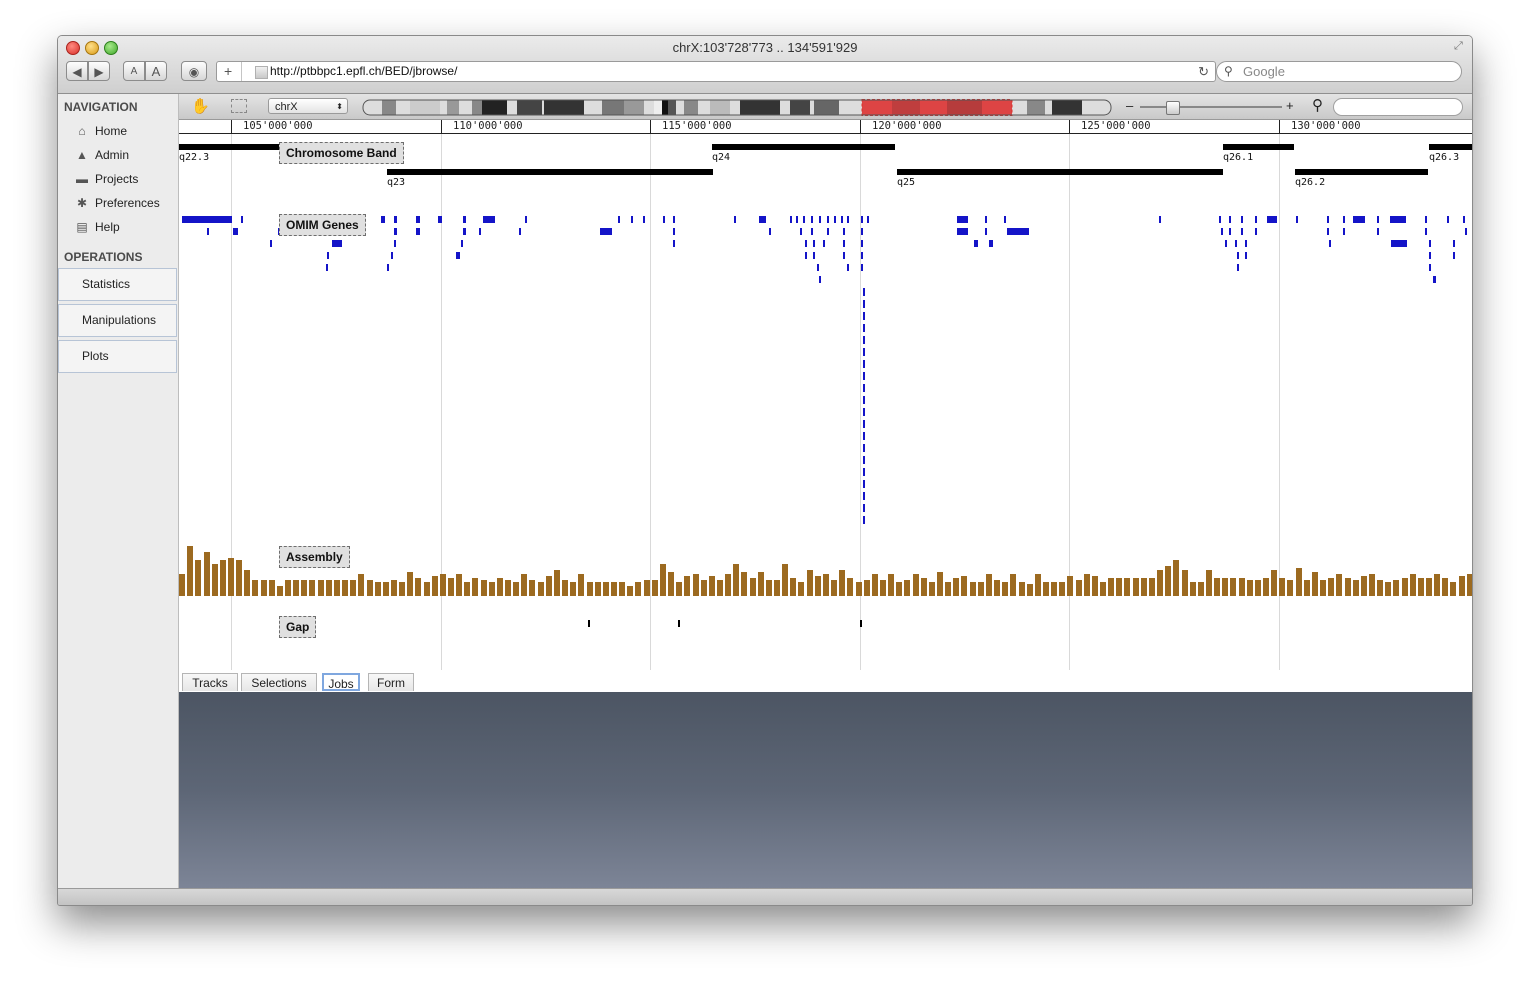  I want to click on operation-statistics: Statistics, so click(117, 284).